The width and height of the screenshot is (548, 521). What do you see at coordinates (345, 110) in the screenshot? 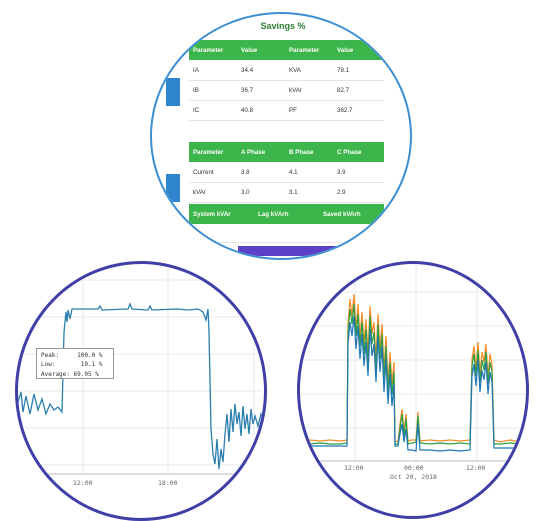
I see `table-cell: 362.7` at bounding box center [345, 110].